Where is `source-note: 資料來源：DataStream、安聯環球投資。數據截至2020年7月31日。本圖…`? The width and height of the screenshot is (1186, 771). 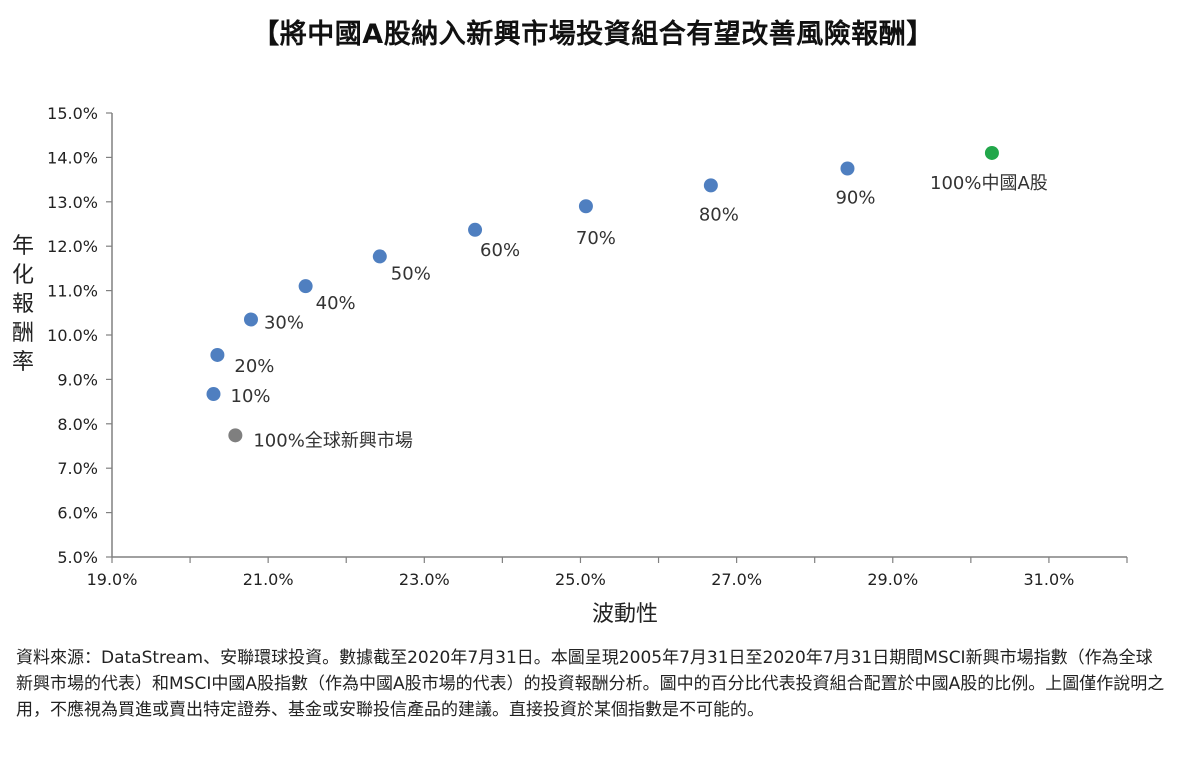 source-note: 資料來源：DataStream、安聯環球投資。數據截至2020年7月31日。本圖… is located at coordinates (590, 684).